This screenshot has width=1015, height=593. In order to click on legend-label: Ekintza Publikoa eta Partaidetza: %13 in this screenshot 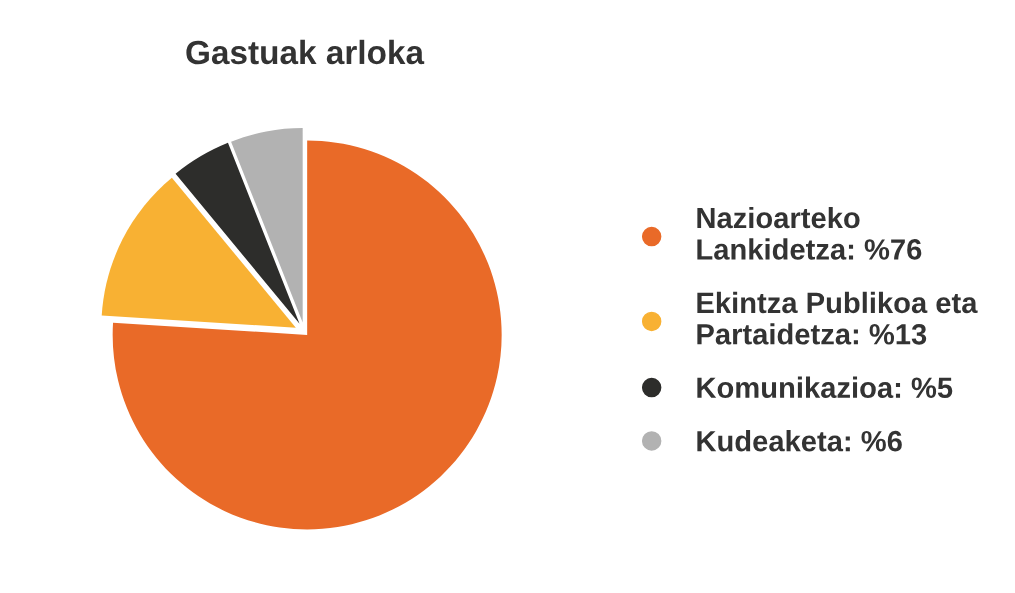, I will do `click(837, 318)`.